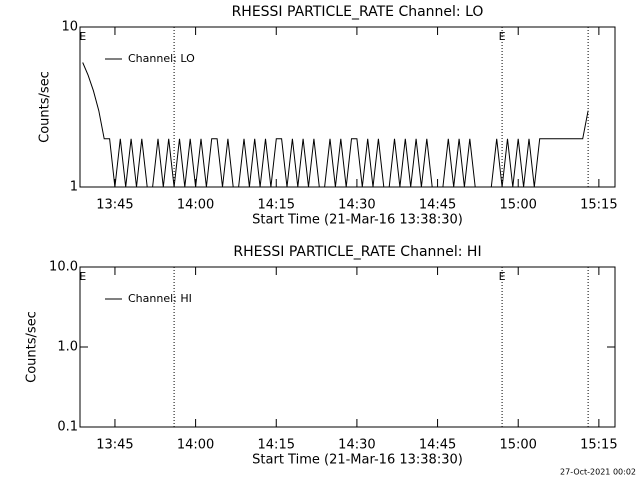 This screenshot has width=640, height=480. What do you see at coordinates (160, 298) in the screenshot?
I see `legend-label: Channel: HI` at bounding box center [160, 298].